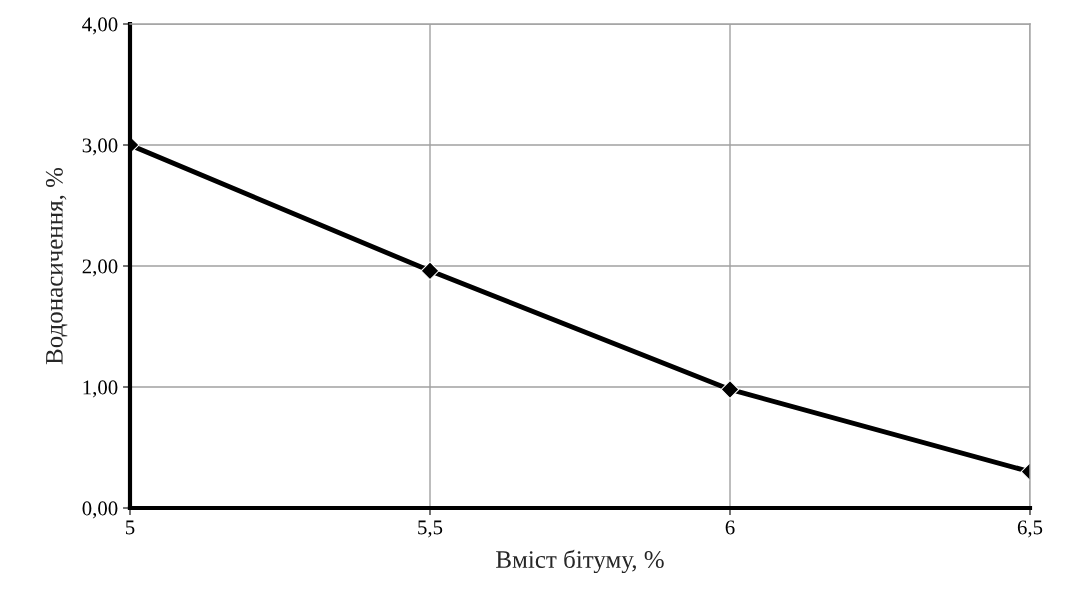  I want to click on y-tick-label: 0,00, so click(100, 510).